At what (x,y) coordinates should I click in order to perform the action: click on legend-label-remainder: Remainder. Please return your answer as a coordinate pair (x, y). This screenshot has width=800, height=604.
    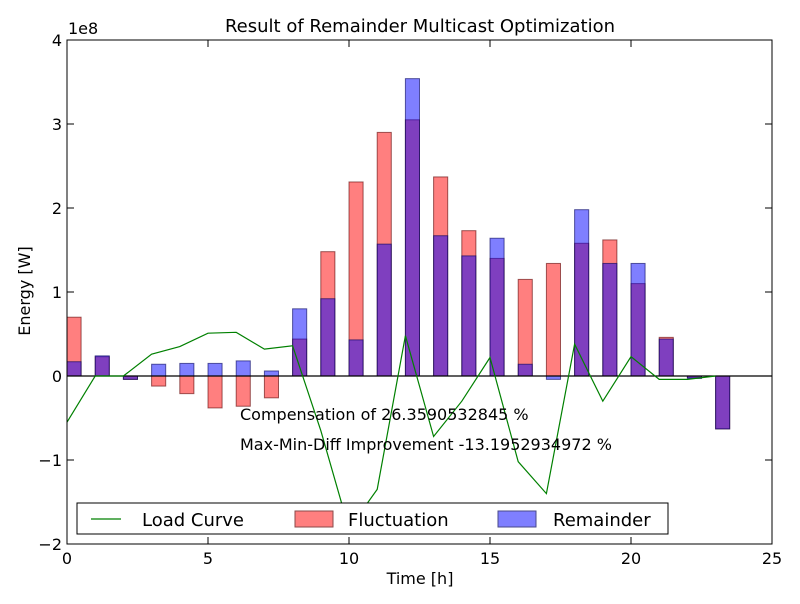
    Looking at the image, I should click on (602, 520).